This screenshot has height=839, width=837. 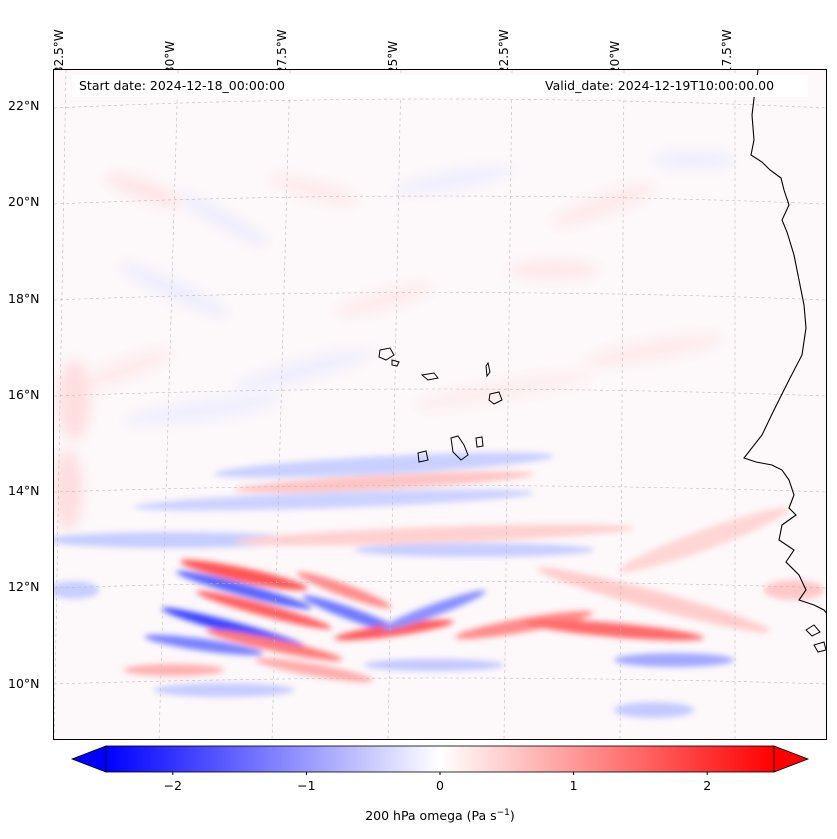 What do you see at coordinates (440, 816) in the screenshot?
I see `colorbar-title: 200 hPa omega (Pa s−1)` at bounding box center [440, 816].